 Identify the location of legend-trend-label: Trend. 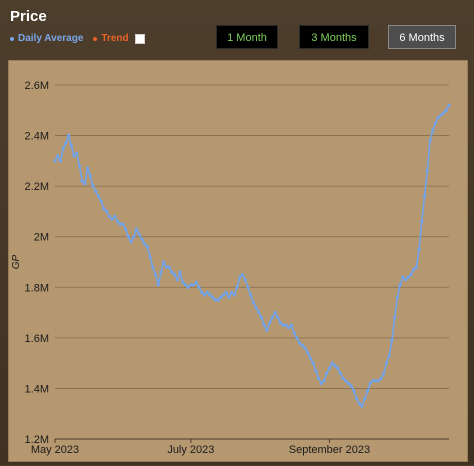
(115, 38).